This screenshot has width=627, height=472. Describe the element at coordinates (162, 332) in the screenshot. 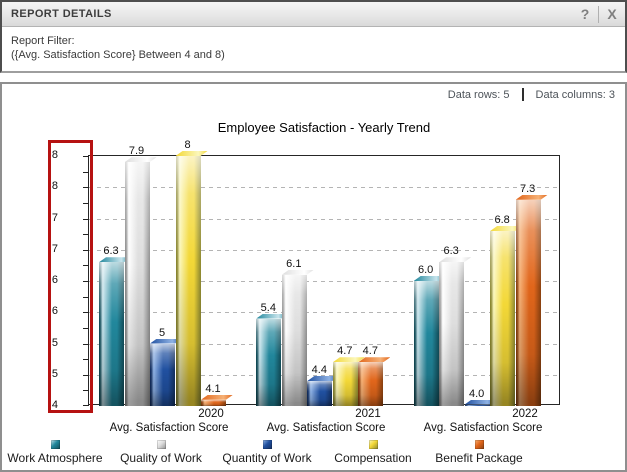

I see `bar-value-label: 5` at that location.